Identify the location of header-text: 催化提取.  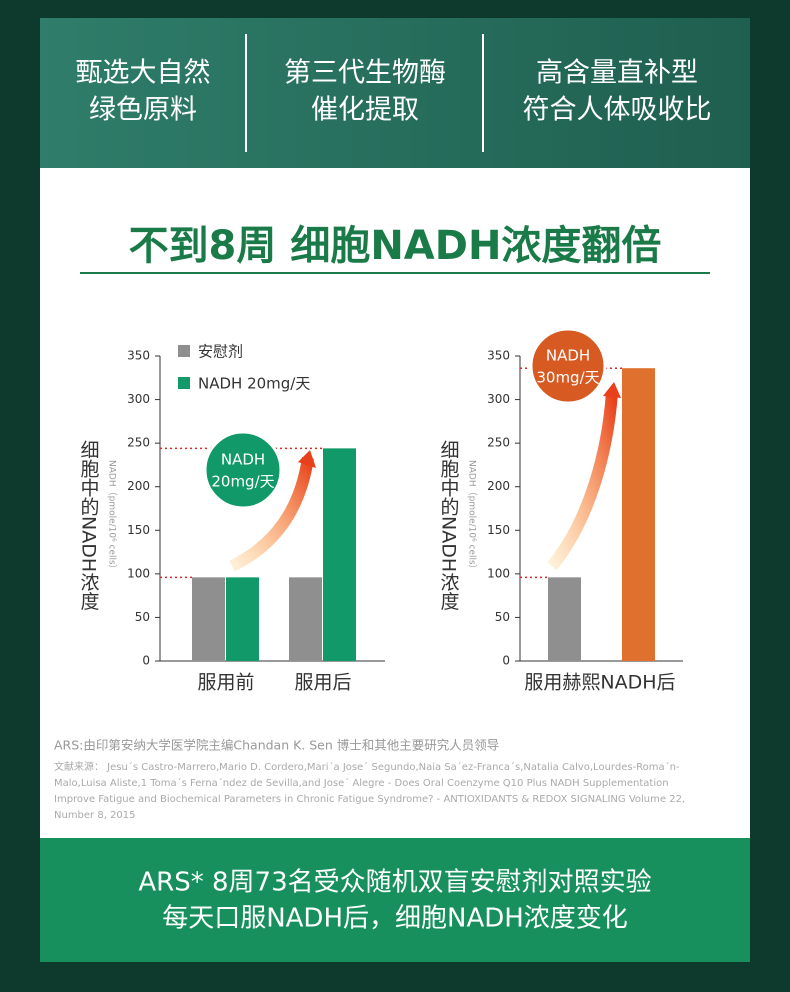
(365, 110).